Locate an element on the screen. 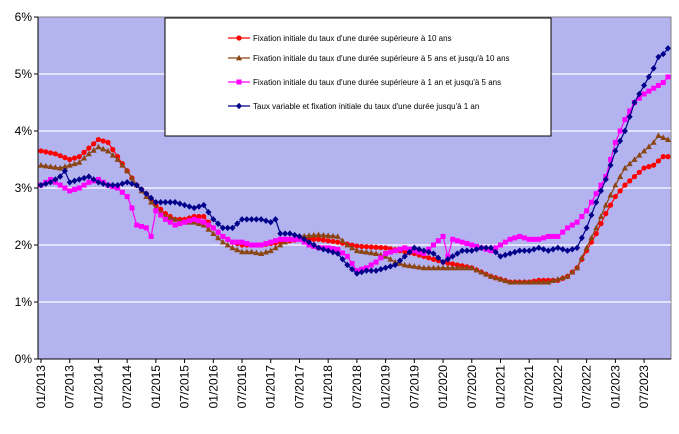 The width and height of the screenshot is (679, 434). y-tick-label: 4% is located at coordinates (24, 131).